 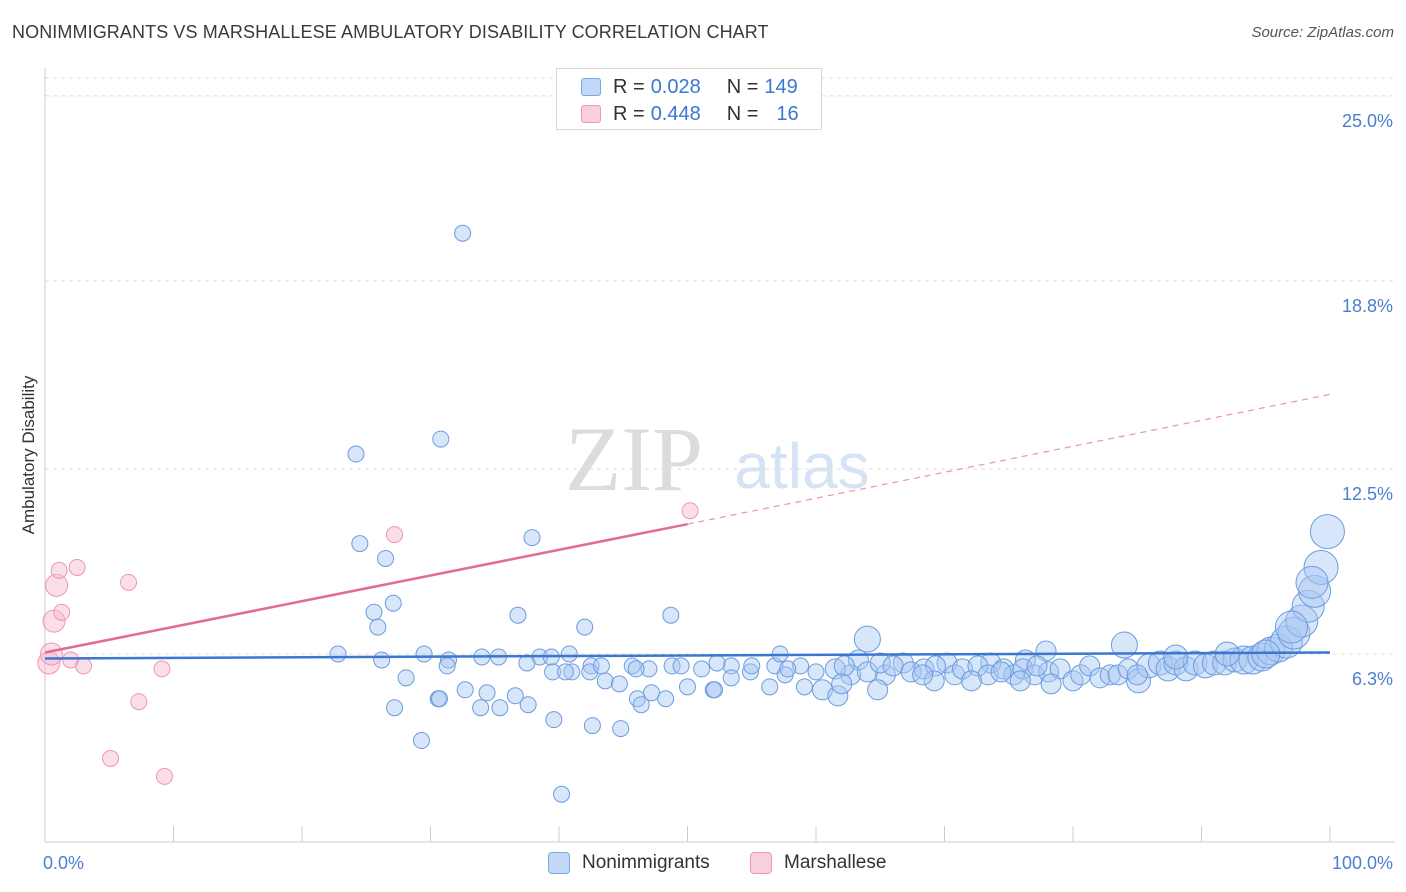 I want to click on legend-row-marshallese: R = 0.448 N = 16, so click(x=690, y=114).